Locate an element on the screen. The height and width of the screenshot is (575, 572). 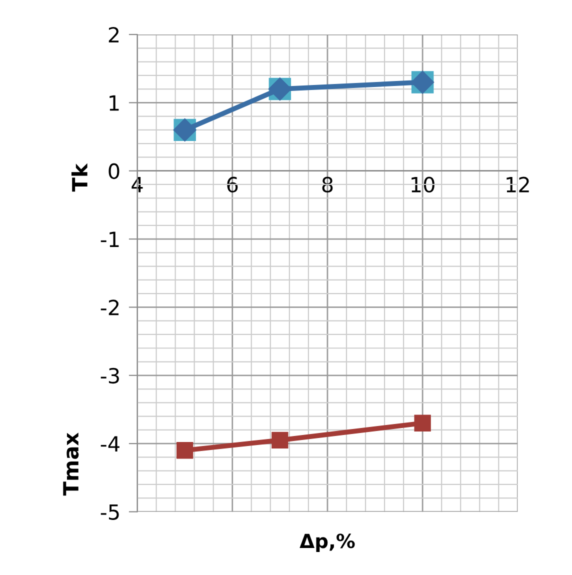
y-tick-label: 1 is located at coordinates (114, 103).